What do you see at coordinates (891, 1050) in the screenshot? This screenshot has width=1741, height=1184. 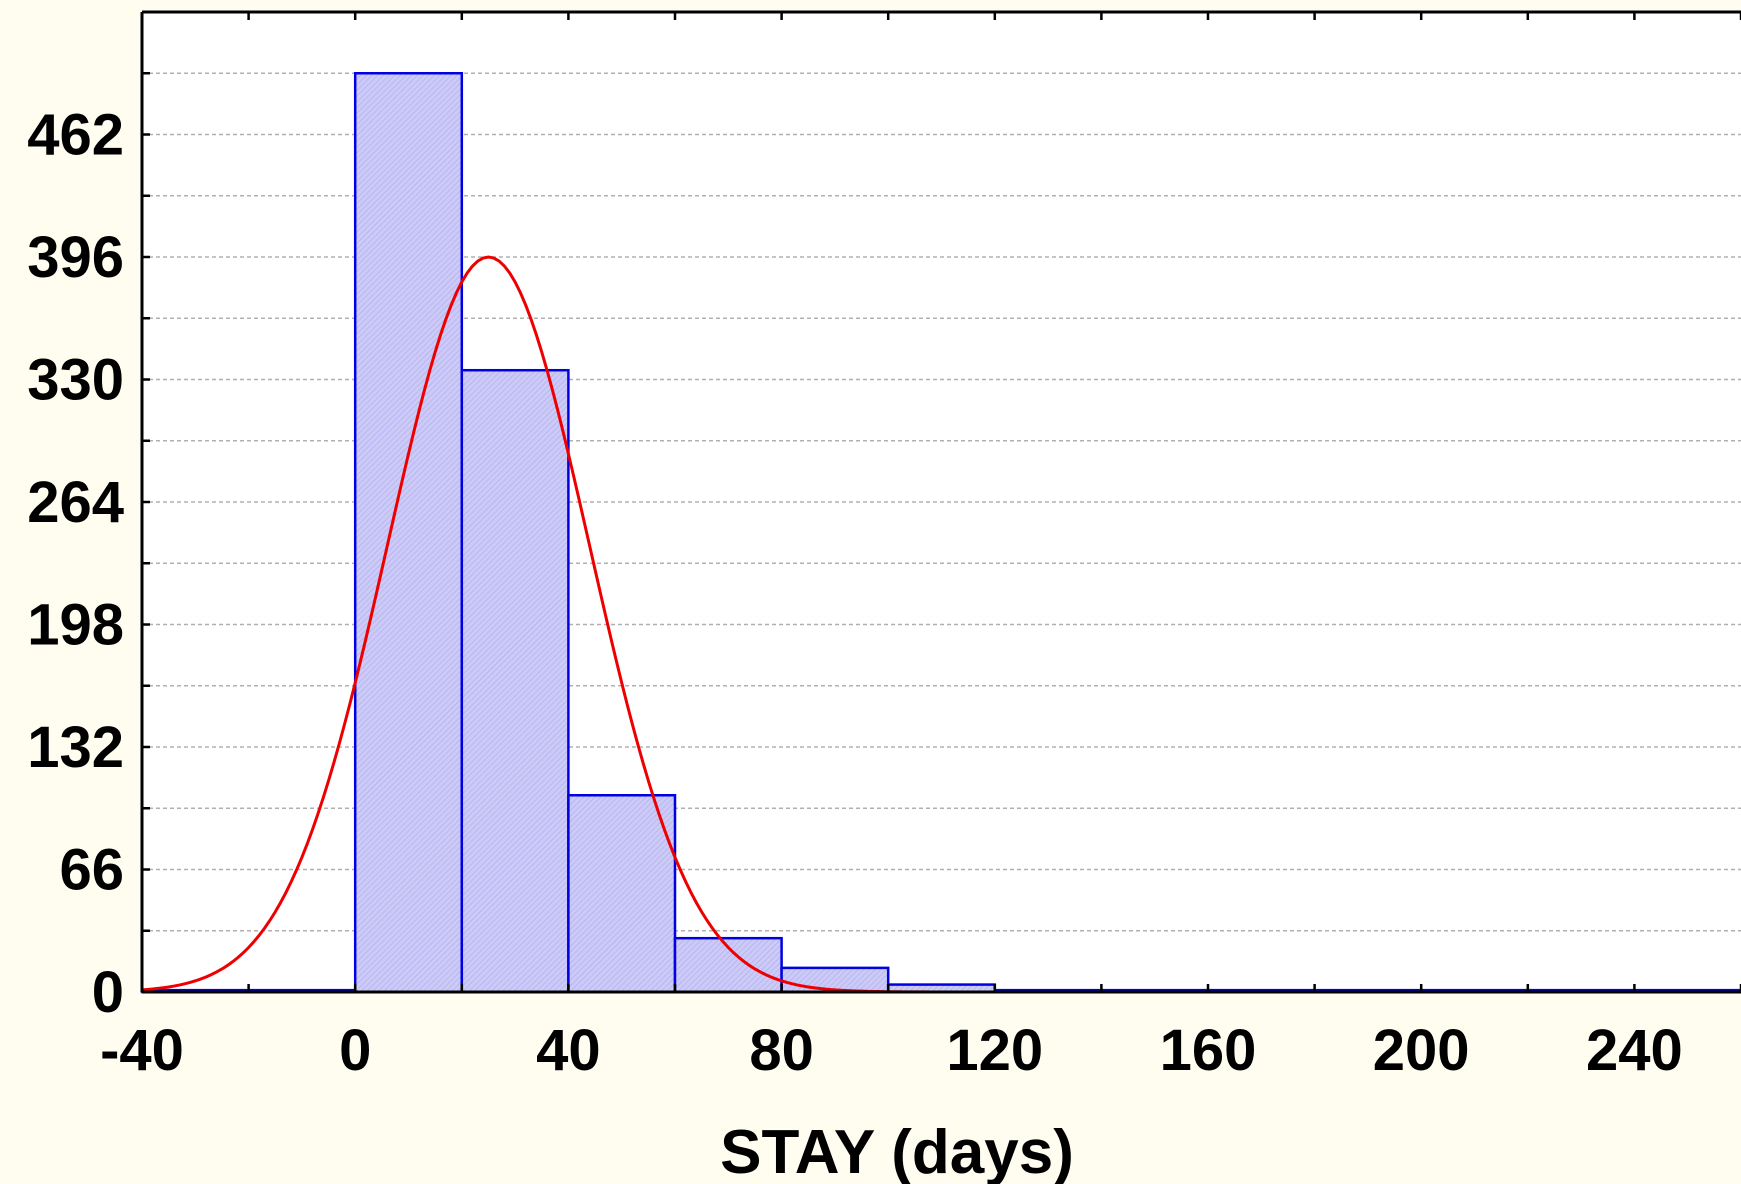 I see `x-tick-labels: -40 0 40 80 120 160 200 240` at bounding box center [891, 1050].